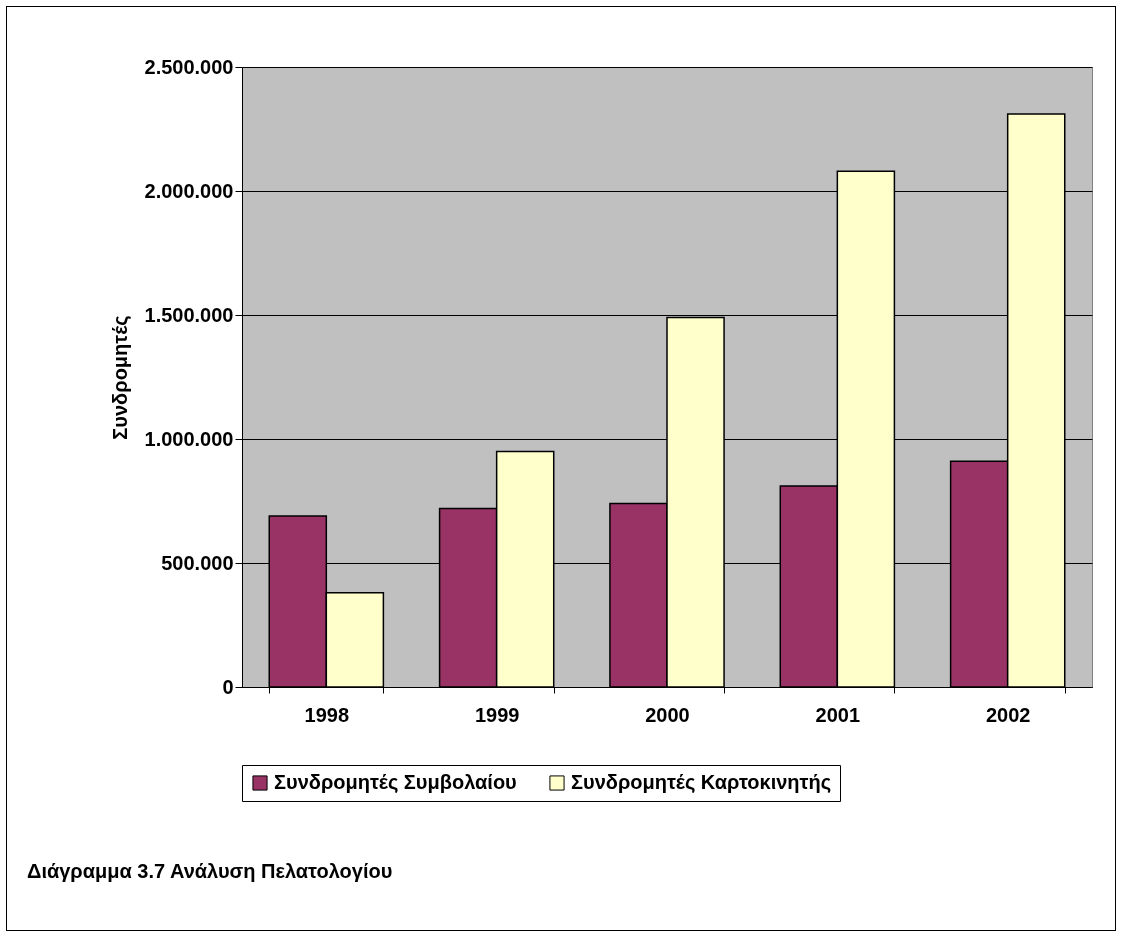  What do you see at coordinates (189, 190) in the screenshot?
I see `y-tick-label: 2.000.000` at bounding box center [189, 190].